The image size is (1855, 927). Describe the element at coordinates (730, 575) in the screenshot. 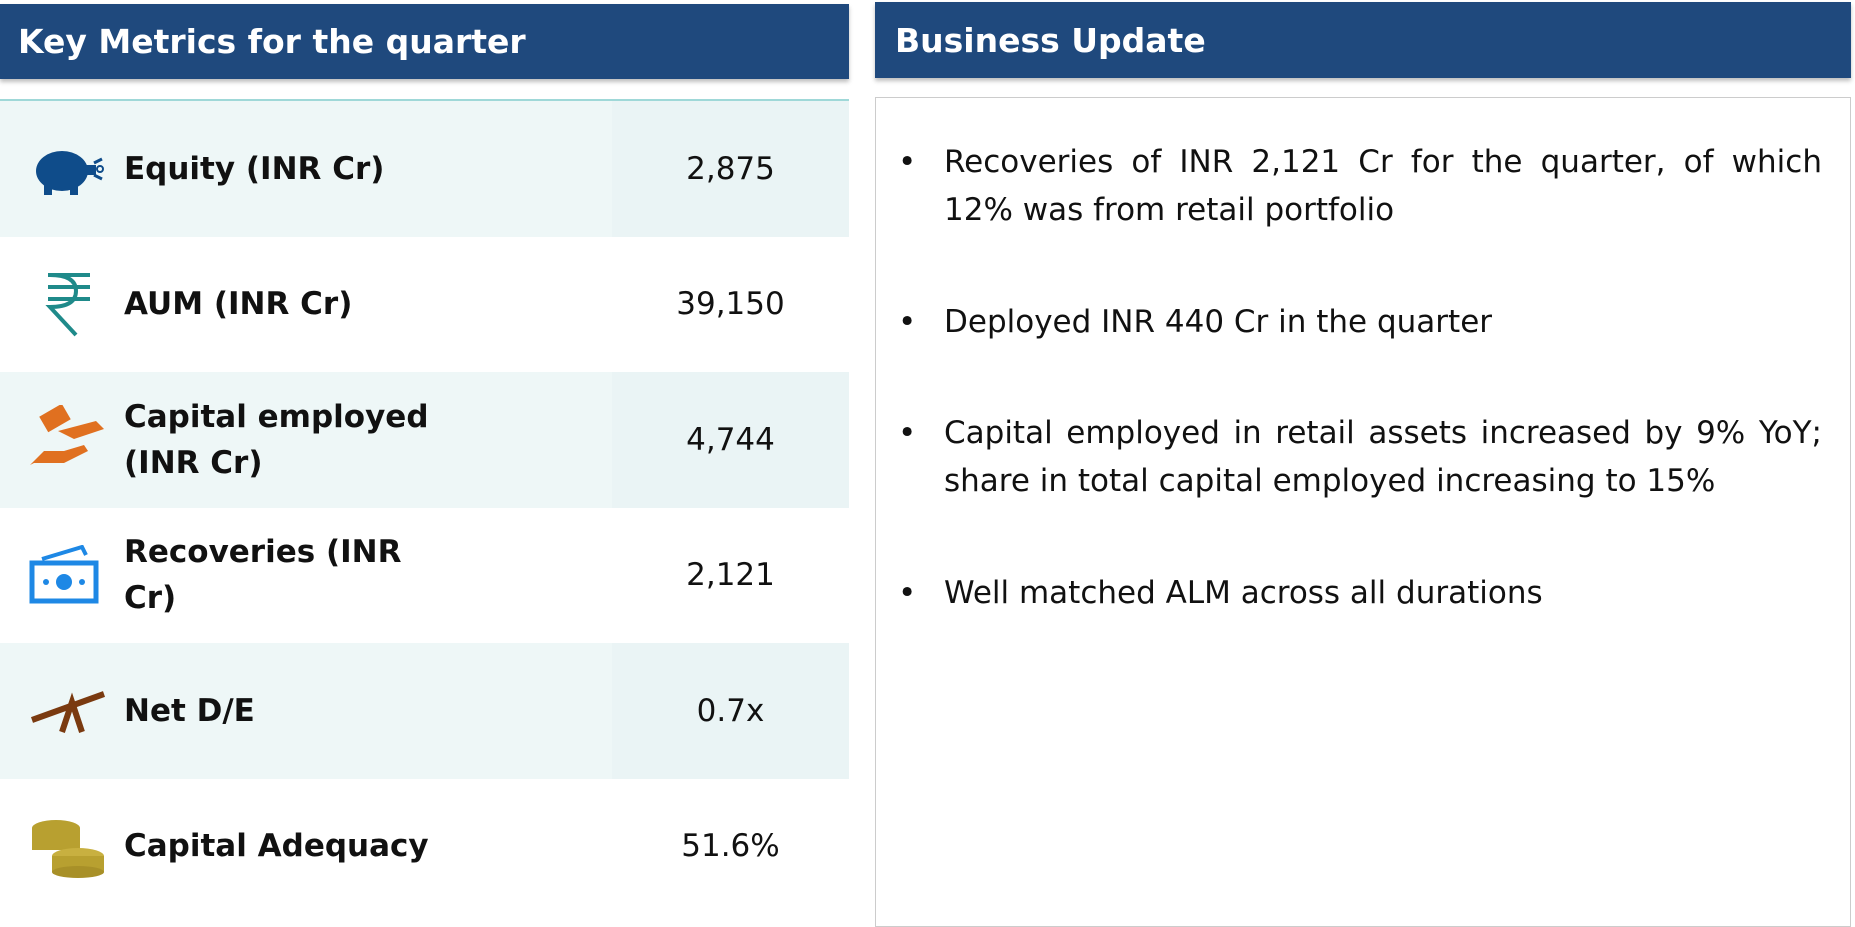

I see `metric-value: 2,121` at that location.